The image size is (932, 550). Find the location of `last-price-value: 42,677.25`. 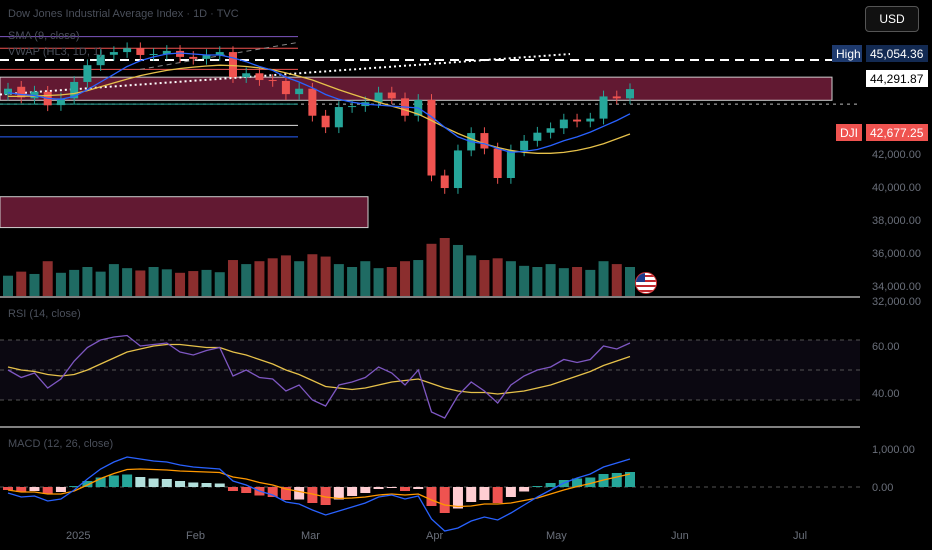

last-price-value: 42,677.25 is located at coordinates (897, 132).